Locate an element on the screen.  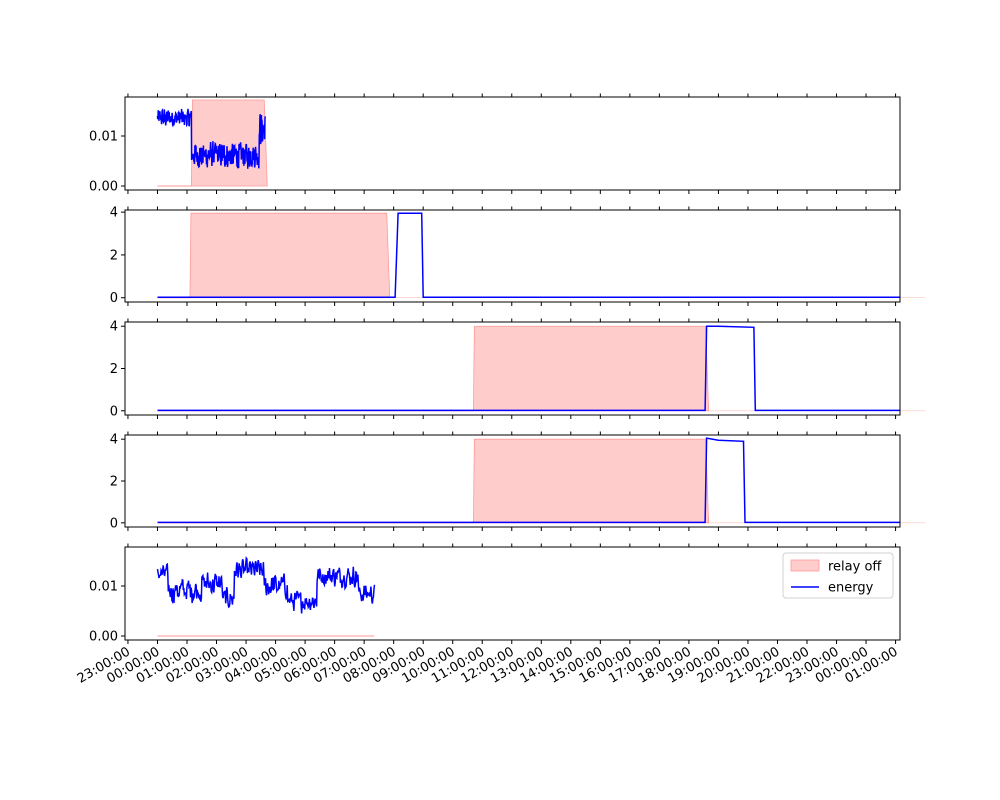
legend-label: relay off is located at coordinates (855, 567).